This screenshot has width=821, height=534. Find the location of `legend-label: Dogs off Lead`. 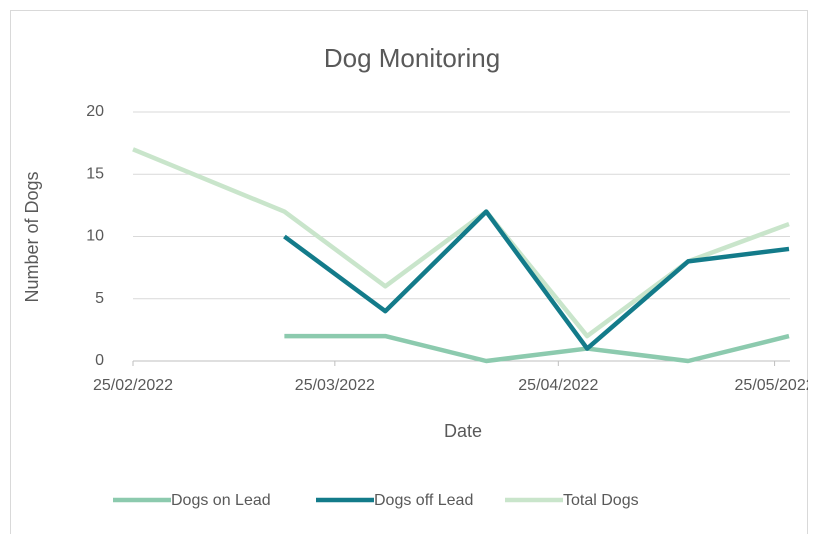

legend-label: Dogs off Lead is located at coordinates (423, 500).